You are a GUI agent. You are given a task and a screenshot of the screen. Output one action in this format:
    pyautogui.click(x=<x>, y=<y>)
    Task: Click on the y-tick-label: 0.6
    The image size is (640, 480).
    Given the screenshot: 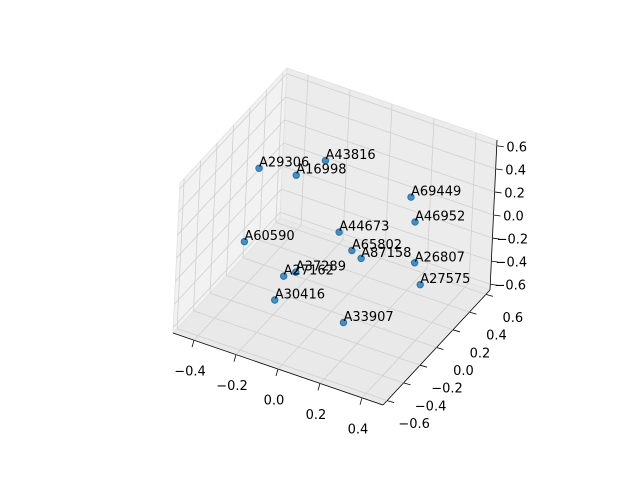 What is the action you would take?
    pyautogui.click(x=513, y=318)
    